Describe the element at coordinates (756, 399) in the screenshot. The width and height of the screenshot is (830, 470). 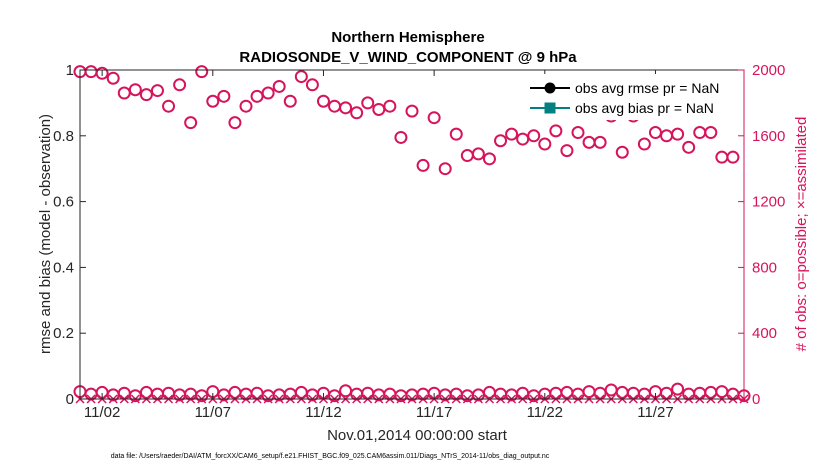
I see `y-tick-label-right: 0` at that location.